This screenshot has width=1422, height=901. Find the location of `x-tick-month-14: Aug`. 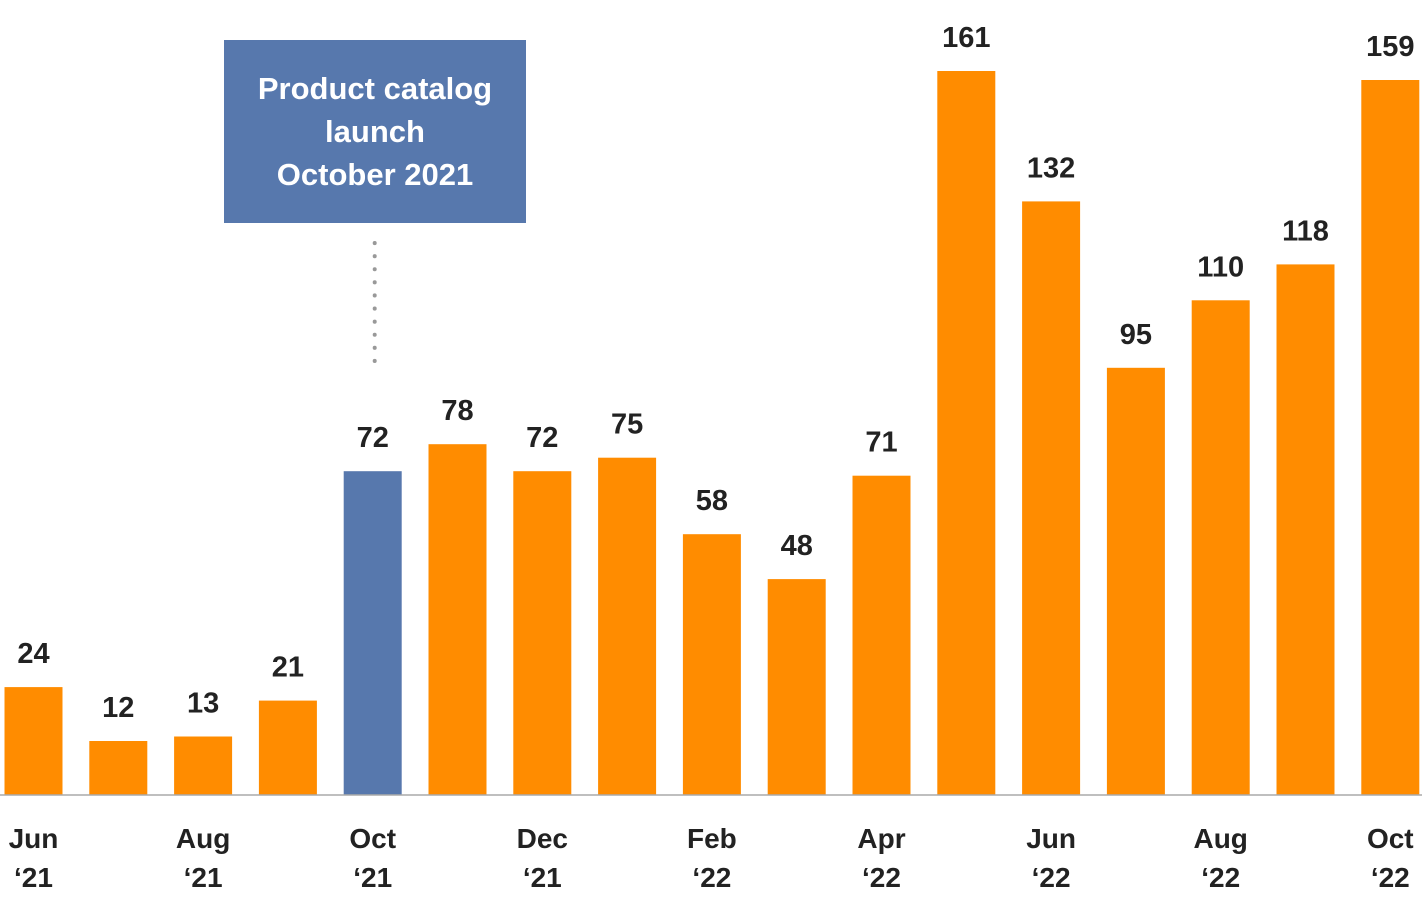

x-tick-month-14: Aug is located at coordinates (1220, 838).